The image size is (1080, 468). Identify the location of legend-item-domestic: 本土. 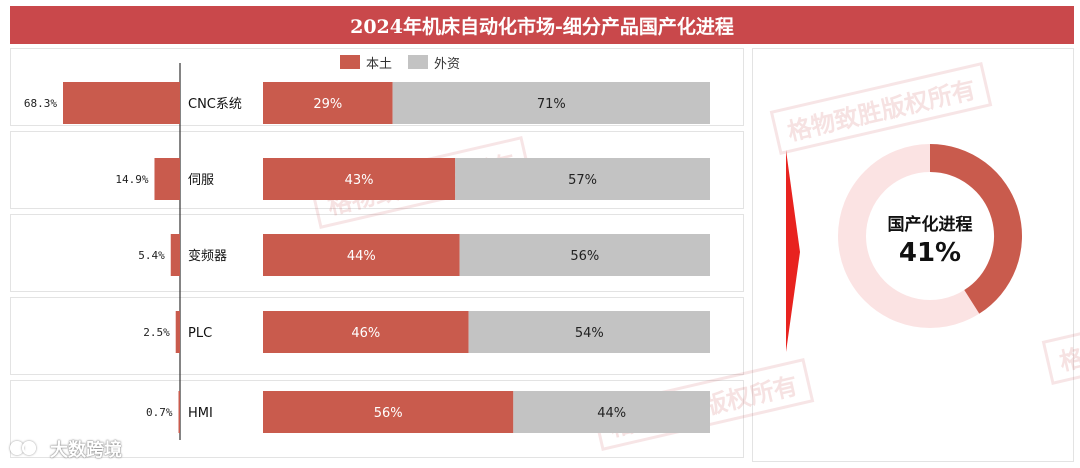
(366, 62).